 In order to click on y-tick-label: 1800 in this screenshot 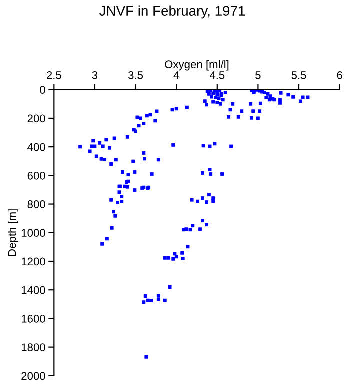, I will do `click(34, 348)`.